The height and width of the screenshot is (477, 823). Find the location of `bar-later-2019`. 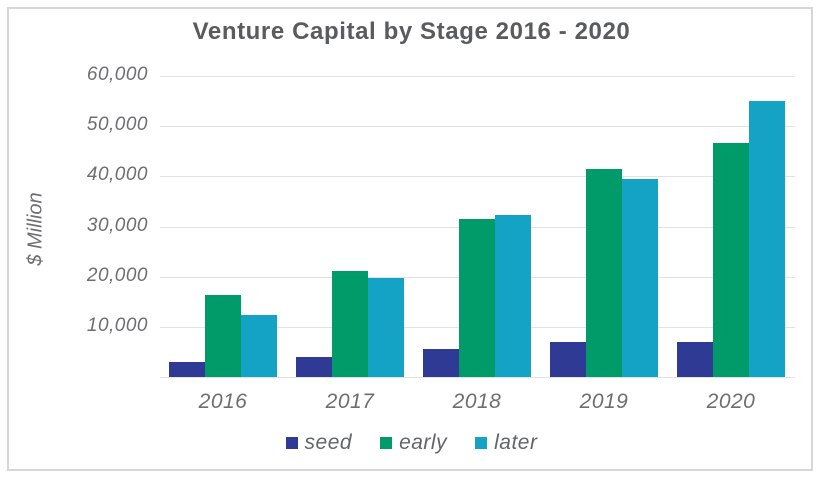

bar-later-2019 is located at coordinates (640, 278).